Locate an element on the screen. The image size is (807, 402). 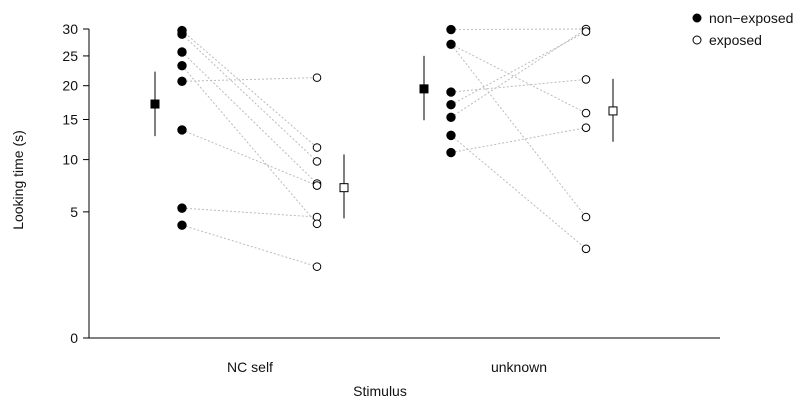
y-tick-label: 0 is located at coordinates (74, 338).